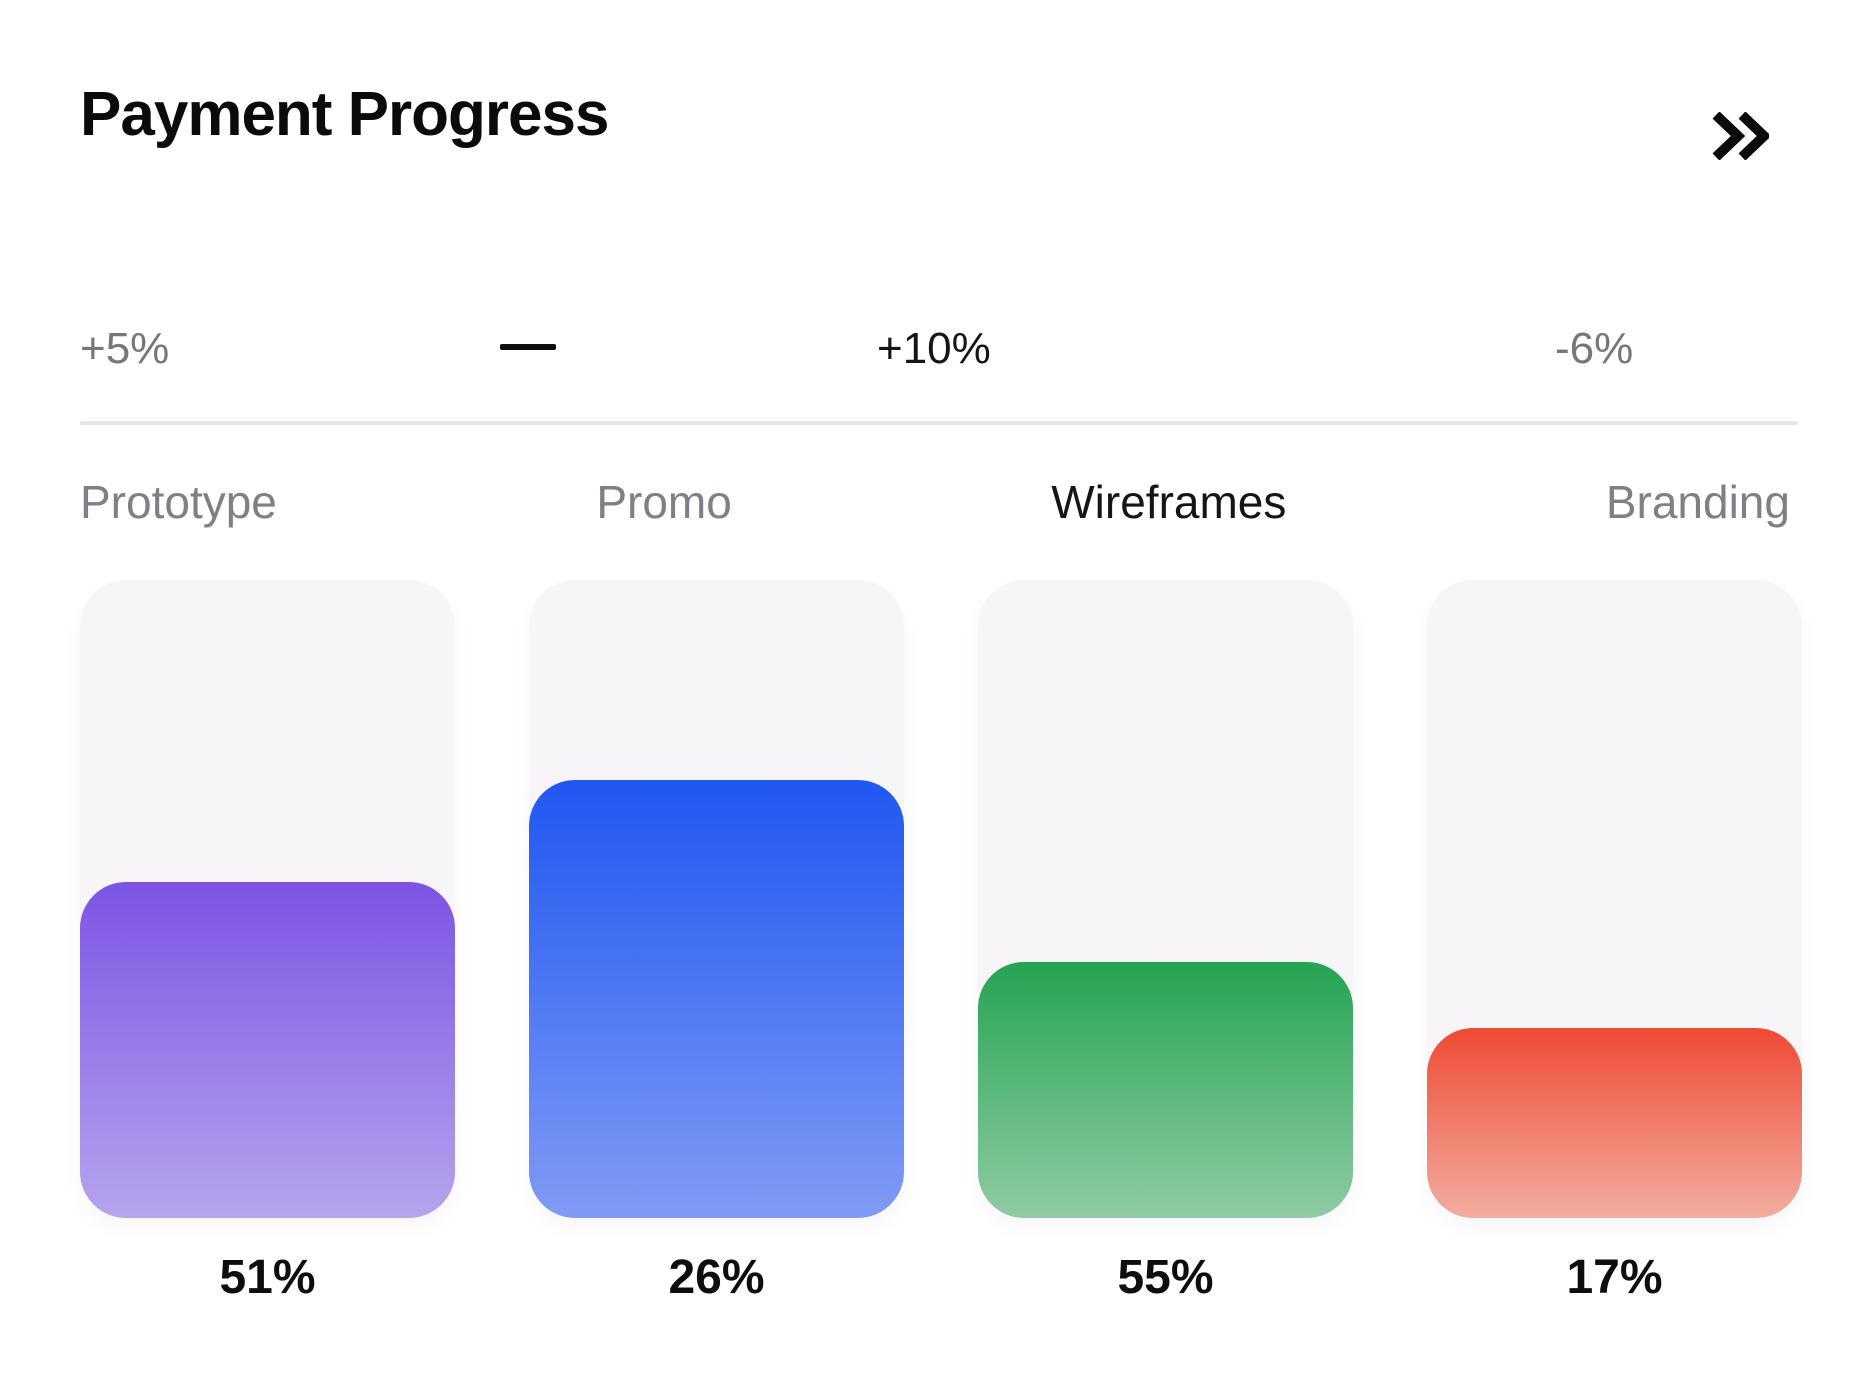 The image size is (1876, 1392). What do you see at coordinates (1594, 348) in the screenshot?
I see `delta-branding: -6%` at bounding box center [1594, 348].